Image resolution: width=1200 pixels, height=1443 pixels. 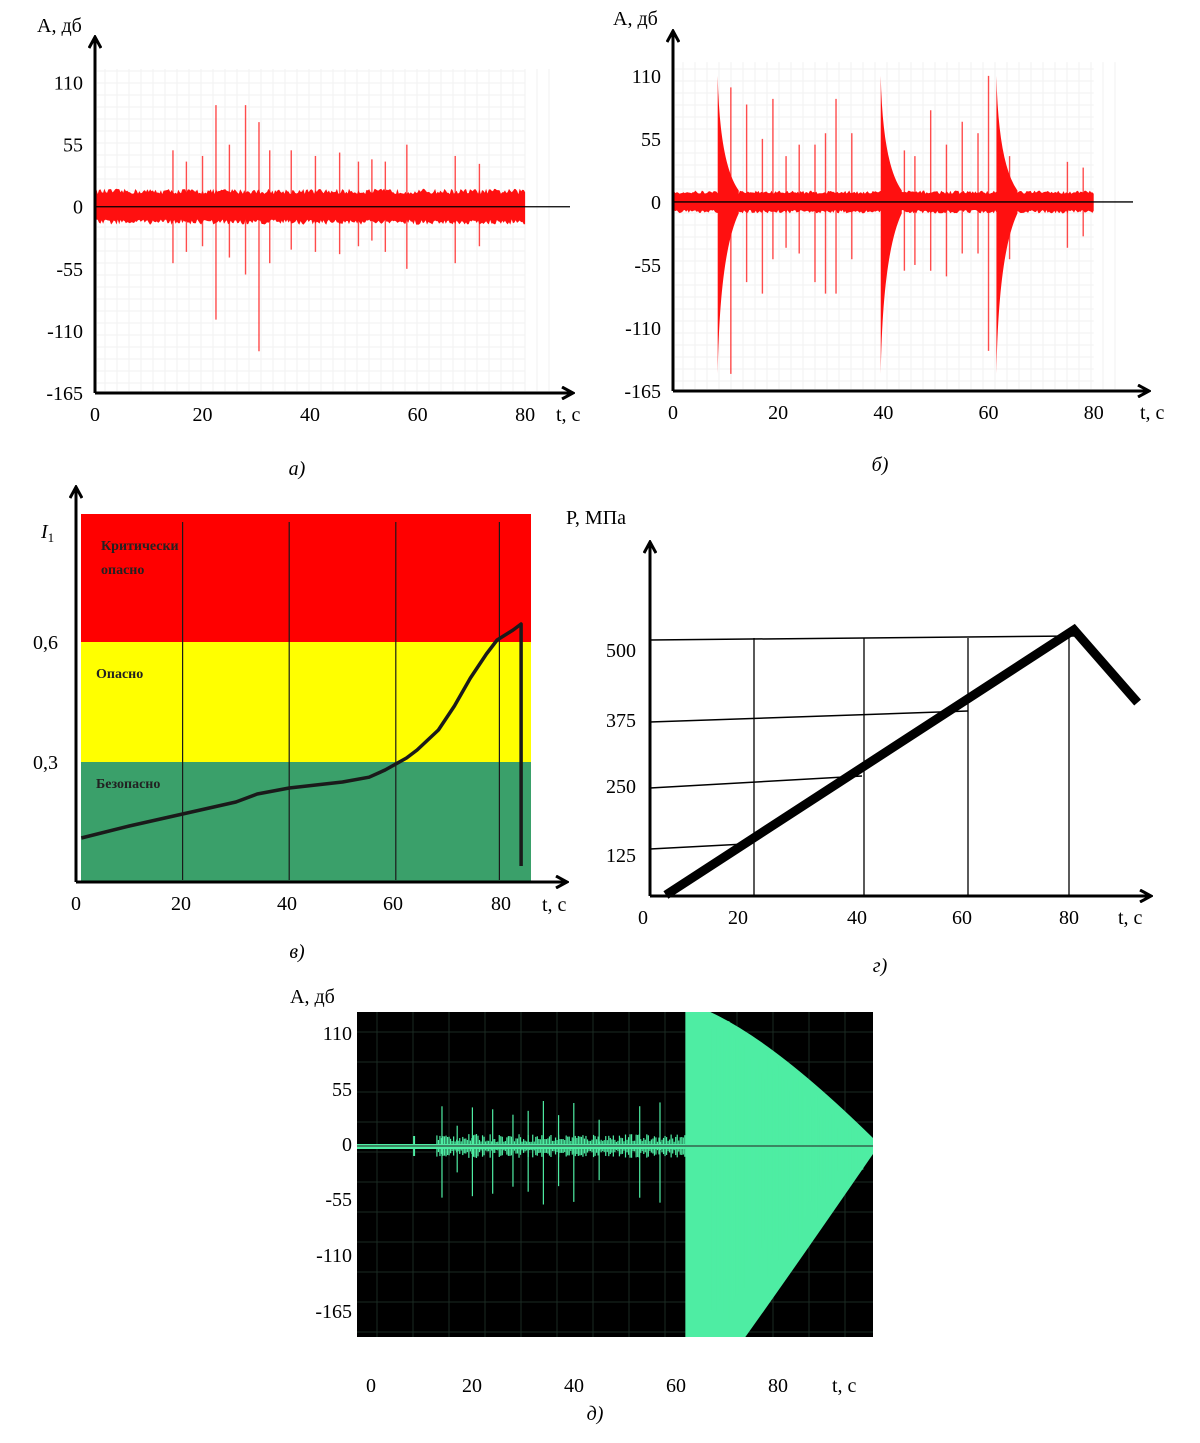 What do you see at coordinates (45, 763) in the screenshot?
I see `y-tick-label: 0,3` at bounding box center [45, 763].